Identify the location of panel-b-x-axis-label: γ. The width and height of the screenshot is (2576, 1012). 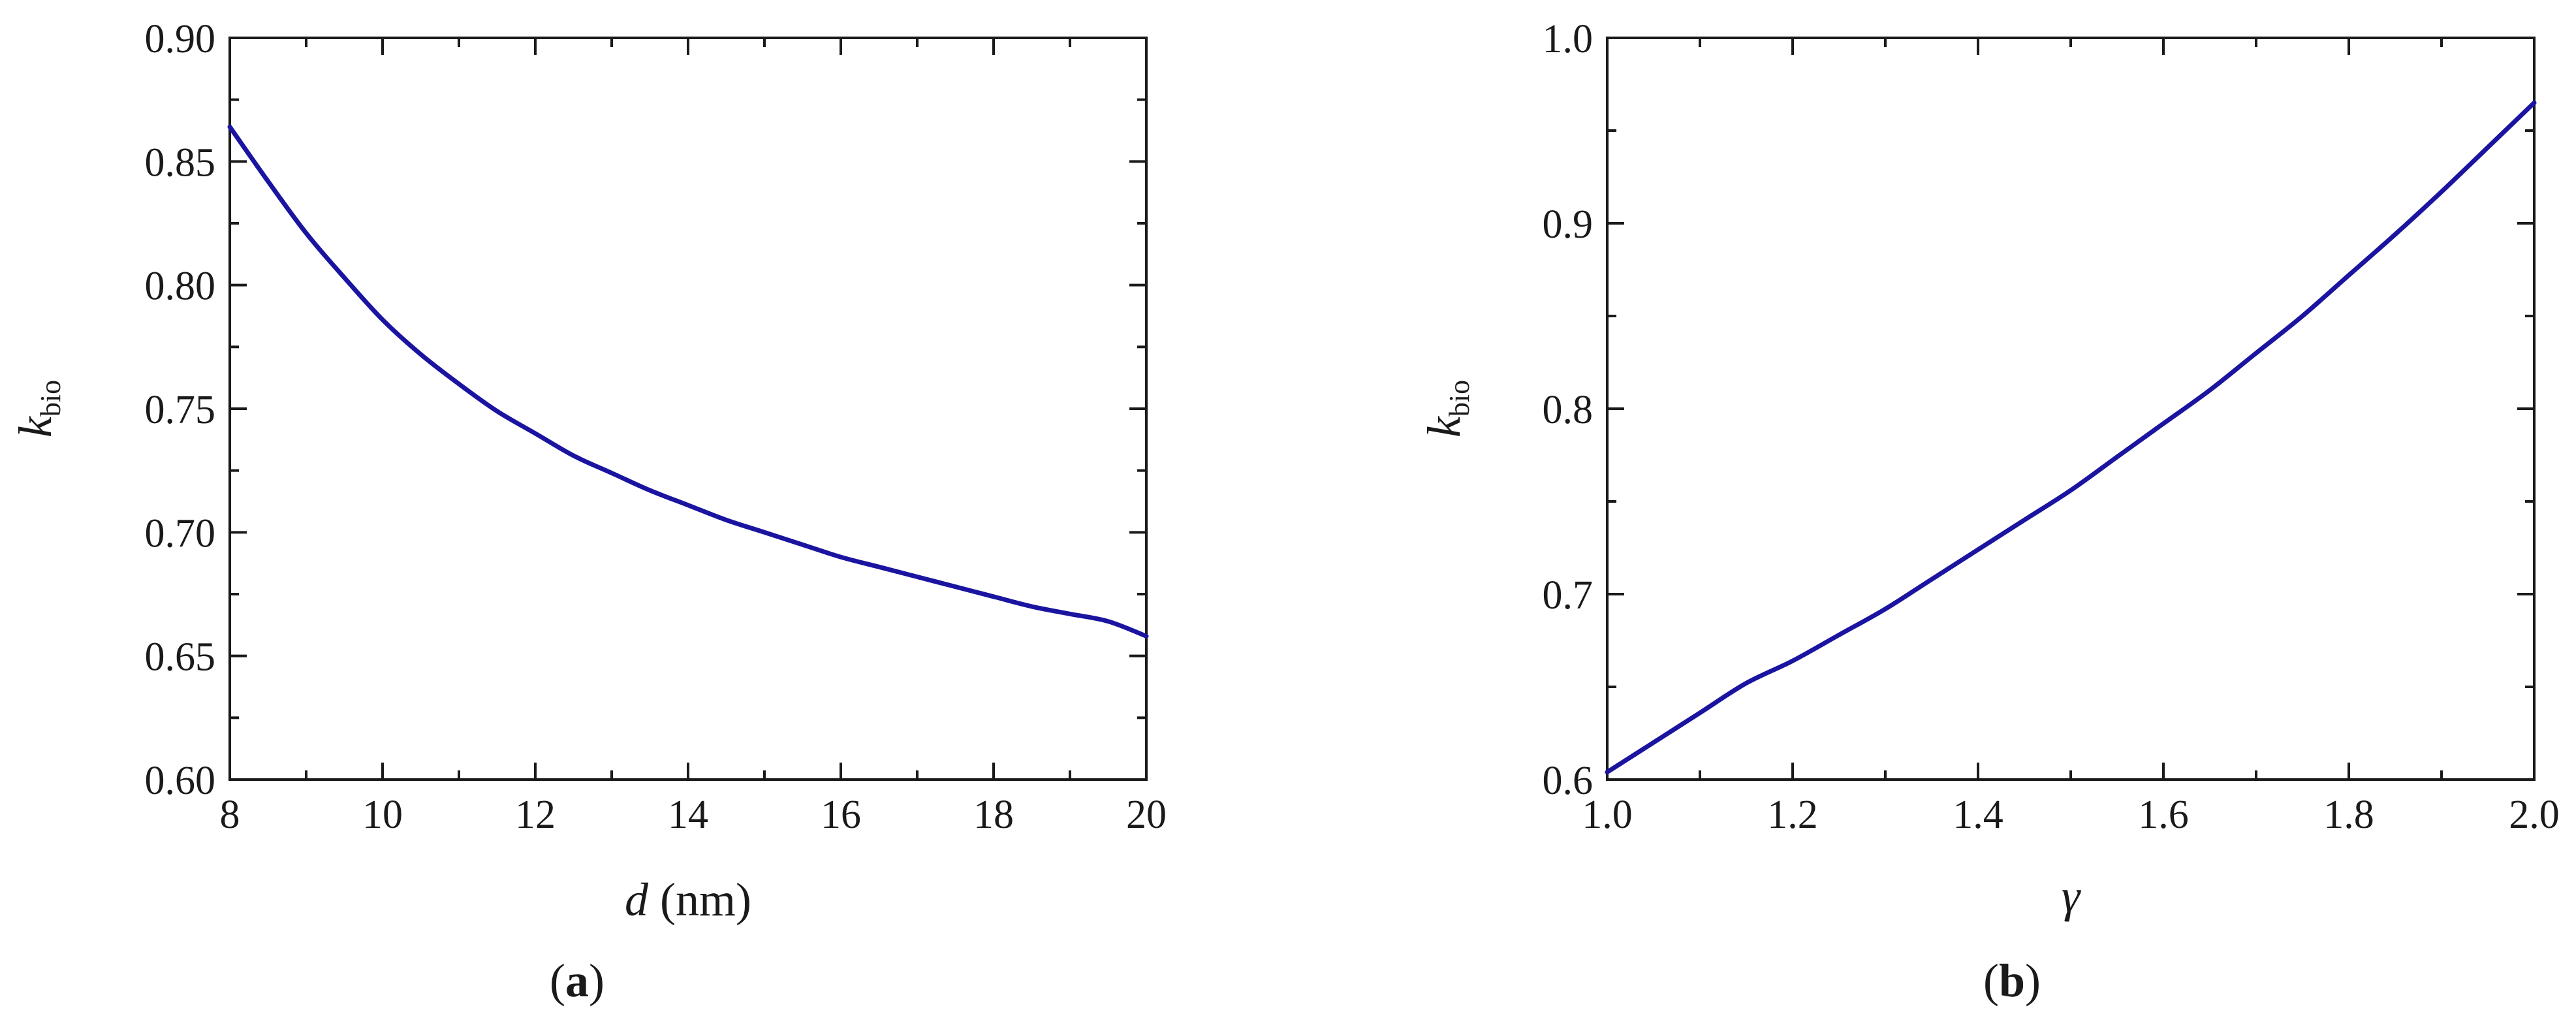
(2071, 896).